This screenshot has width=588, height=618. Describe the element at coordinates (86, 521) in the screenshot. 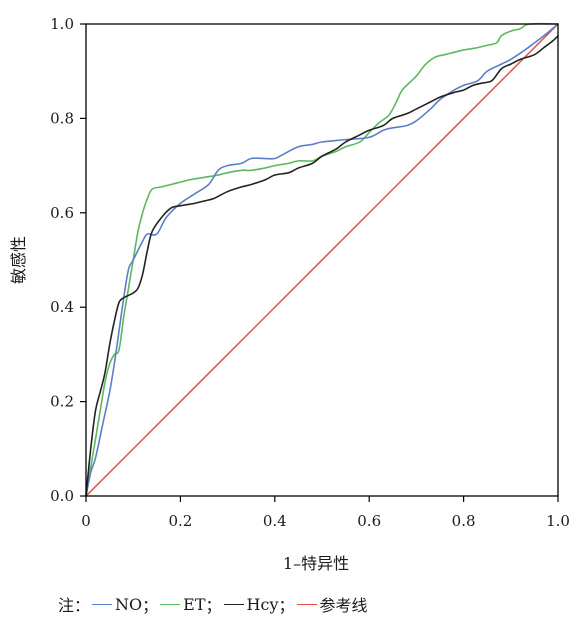

I see `x-tick-label: 0` at that location.